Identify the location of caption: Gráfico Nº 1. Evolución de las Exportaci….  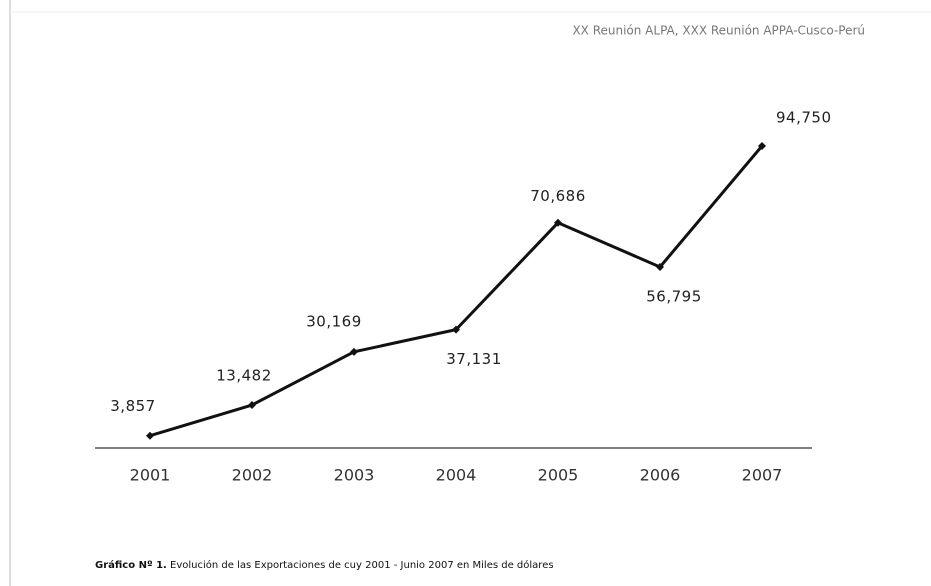
(324, 565).